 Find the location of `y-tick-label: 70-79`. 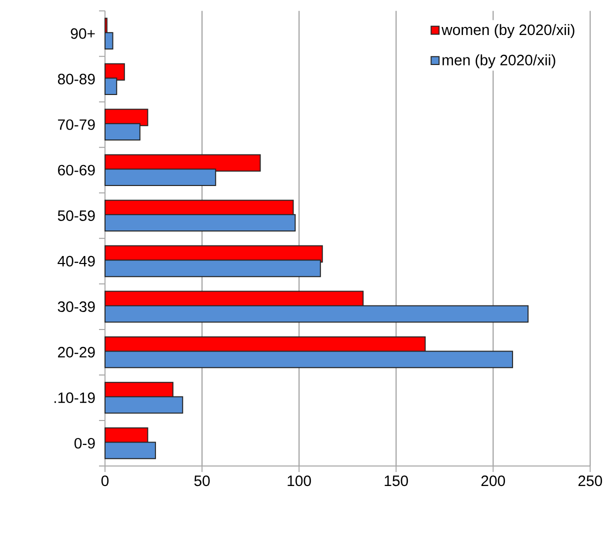

y-tick-label: 70-79 is located at coordinates (76, 124).